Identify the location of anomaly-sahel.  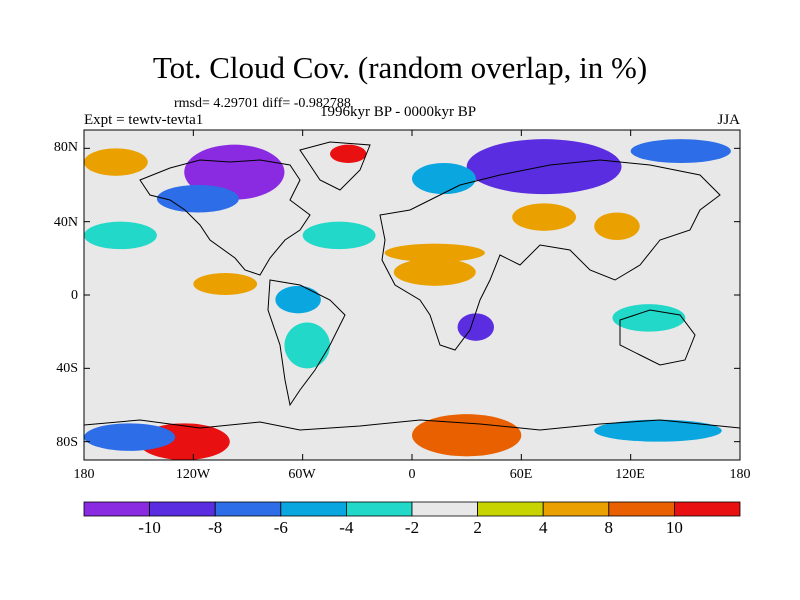
(434, 272).